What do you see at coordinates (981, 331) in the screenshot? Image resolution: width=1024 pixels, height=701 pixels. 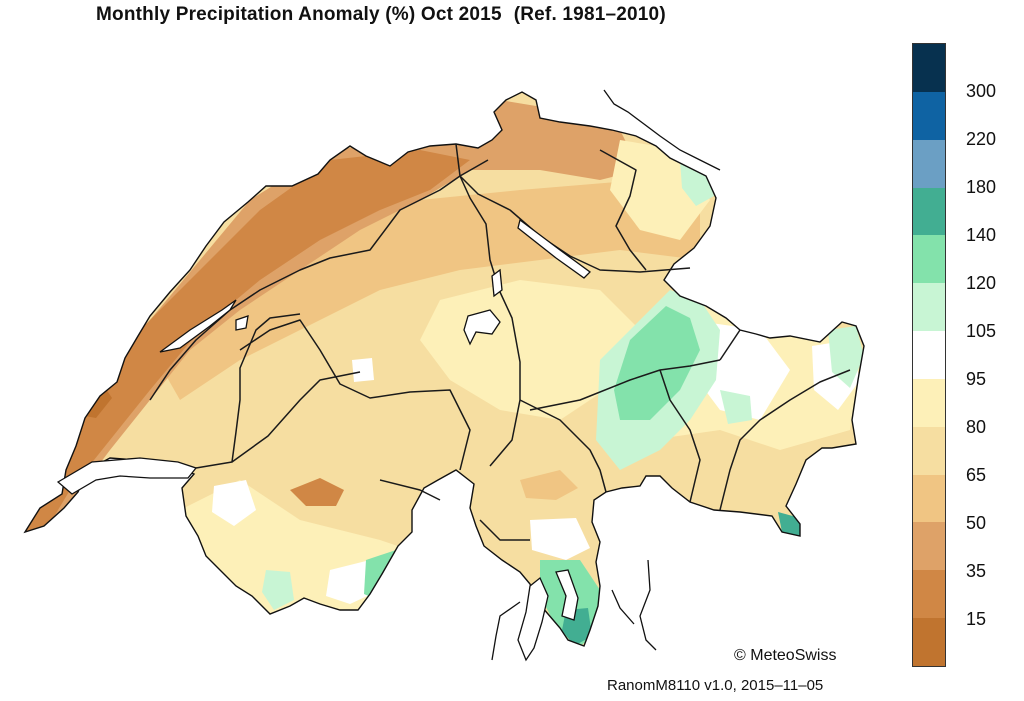 I see `legend-label-105: 105` at bounding box center [981, 331].